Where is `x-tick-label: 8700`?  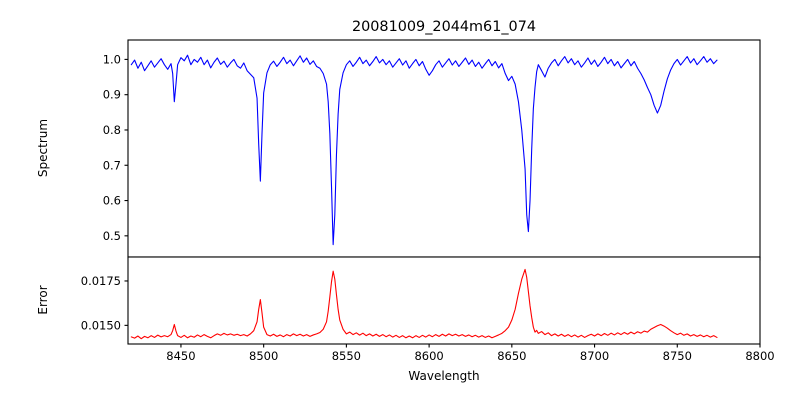 x-tick-label: 8700 is located at coordinates (594, 356).